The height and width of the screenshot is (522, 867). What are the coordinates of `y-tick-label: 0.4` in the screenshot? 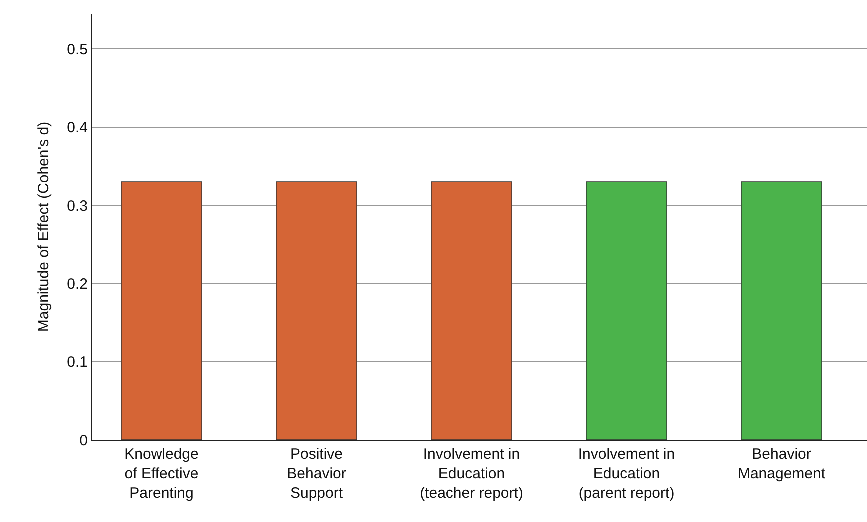 It's located at (77, 128).